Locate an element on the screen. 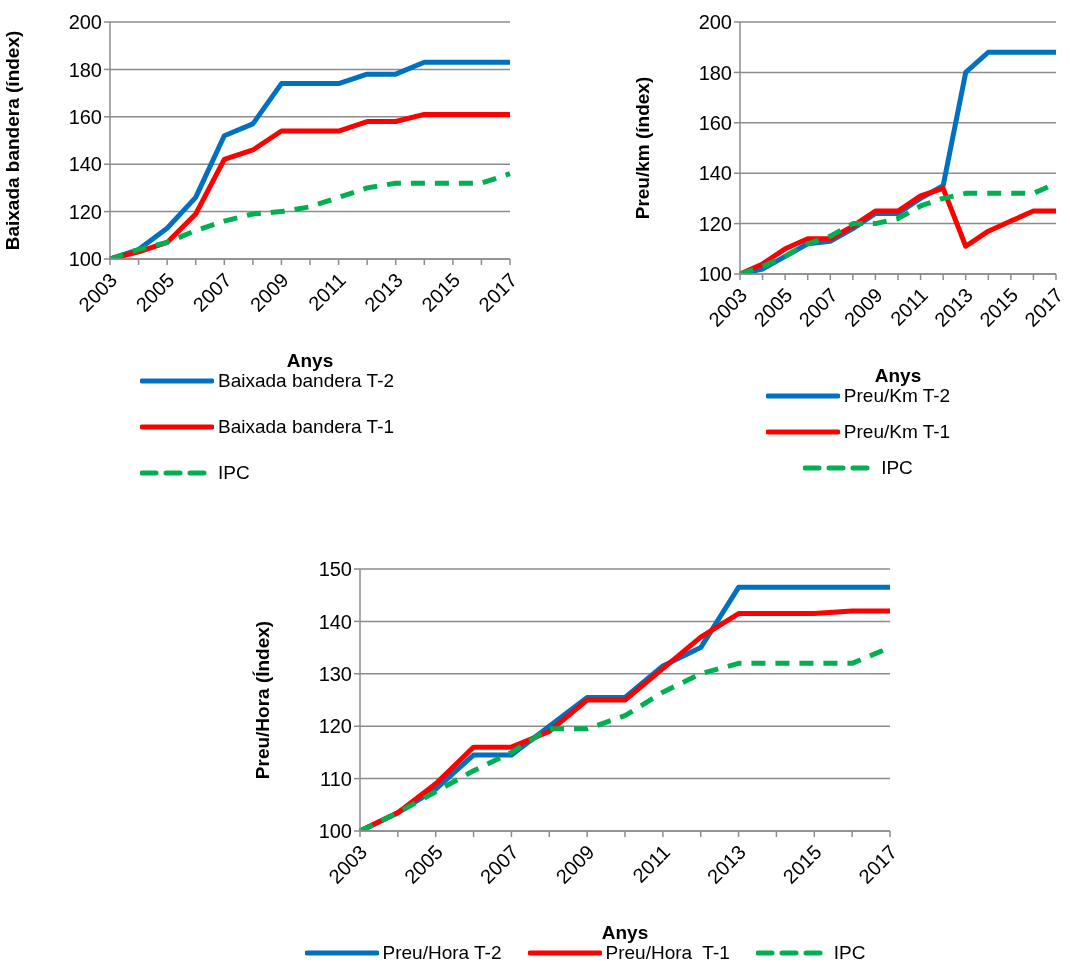 This screenshot has width=1070, height=970. y-axis-title: Preu/Hora (Índex) is located at coordinates (262, 700).